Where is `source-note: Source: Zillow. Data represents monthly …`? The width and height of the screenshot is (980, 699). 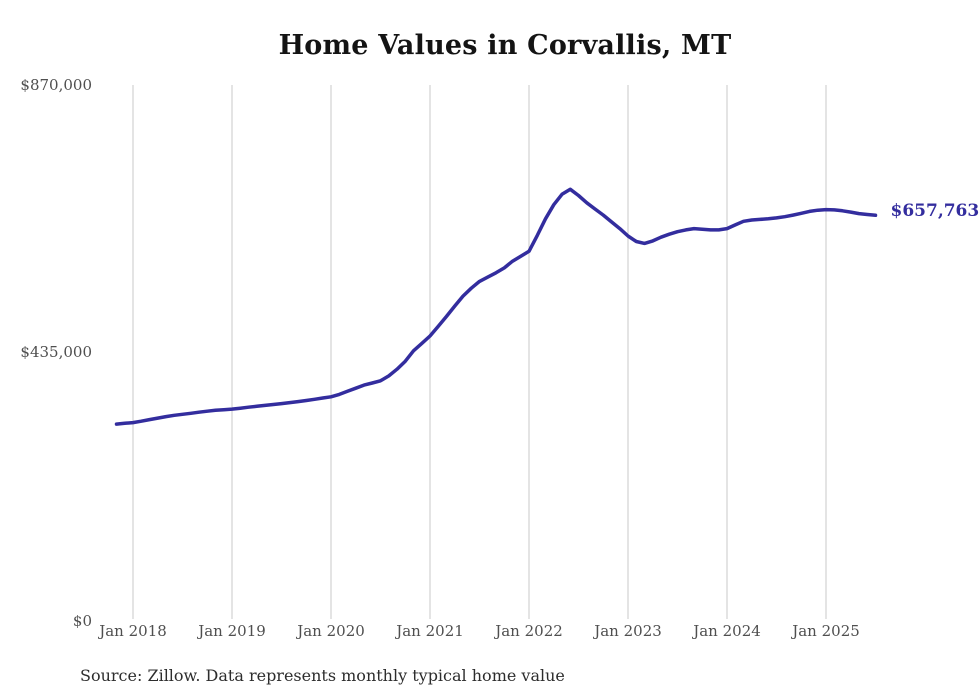 source-note: Source: Zillow. Data represents monthly … is located at coordinates (322, 675).